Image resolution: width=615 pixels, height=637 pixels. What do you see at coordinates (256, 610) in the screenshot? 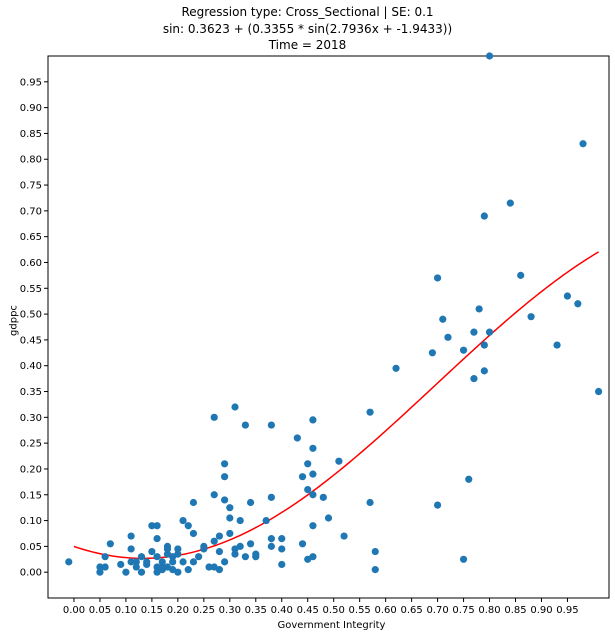
I see `x-tick-label: 0.35` at bounding box center [256, 610].